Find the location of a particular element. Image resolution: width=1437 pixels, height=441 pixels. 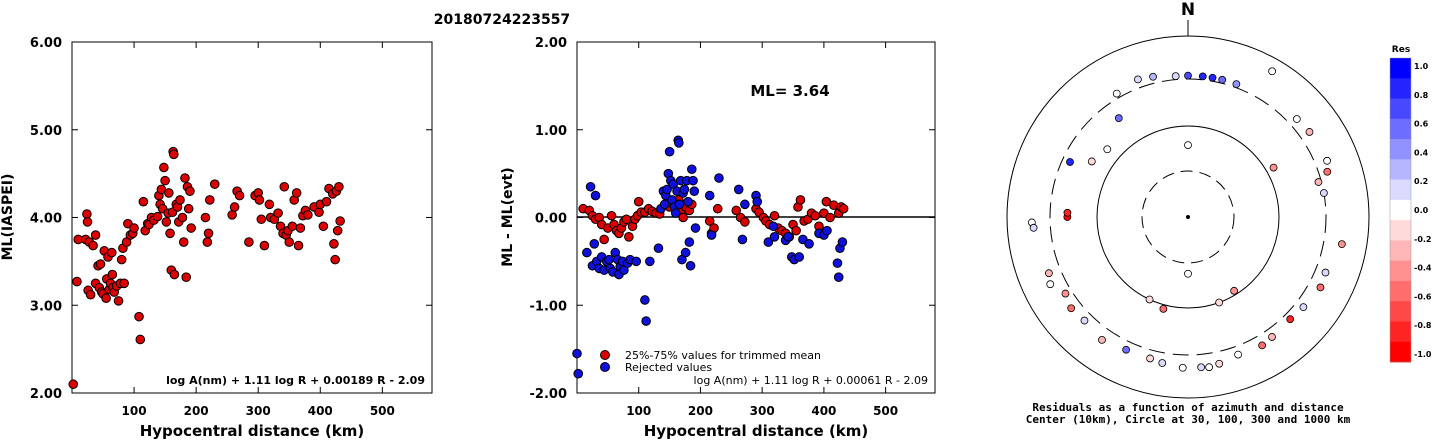

colorbar-tick-label: -0.2 is located at coordinates (1423, 239).